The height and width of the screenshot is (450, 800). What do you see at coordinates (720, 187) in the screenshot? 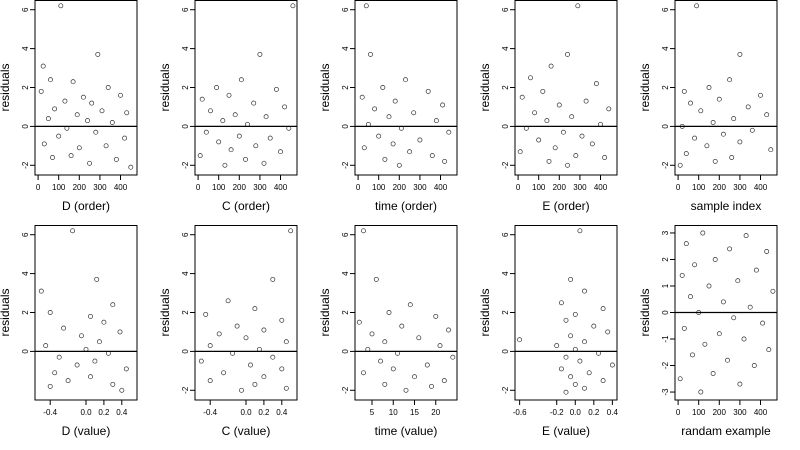
I see `x-tick-label: 200` at bounding box center [720, 187].